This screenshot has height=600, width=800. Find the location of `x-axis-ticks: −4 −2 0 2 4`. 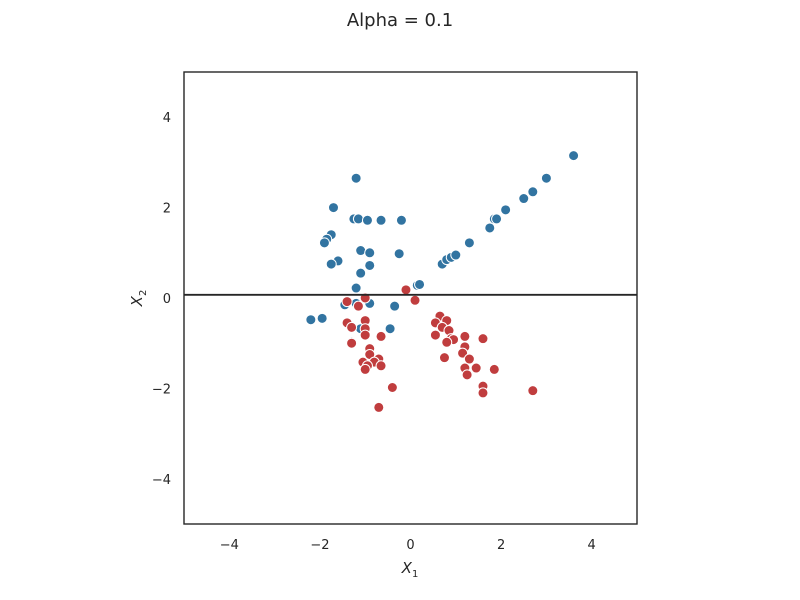

x-axis-ticks: −4 −2 0 2 4 is located at coordinates (408, 545).